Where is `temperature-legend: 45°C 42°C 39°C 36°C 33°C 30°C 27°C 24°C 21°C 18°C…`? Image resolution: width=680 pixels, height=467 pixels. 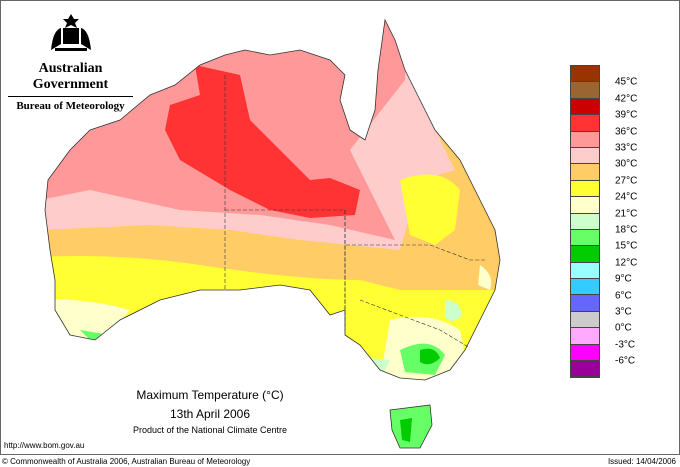
temperature-legend: 45°C 42°C 39°C 36°C 33°C 30°C 27°C 24°C 21°C 18°C… is located at coordinates (603, 222).